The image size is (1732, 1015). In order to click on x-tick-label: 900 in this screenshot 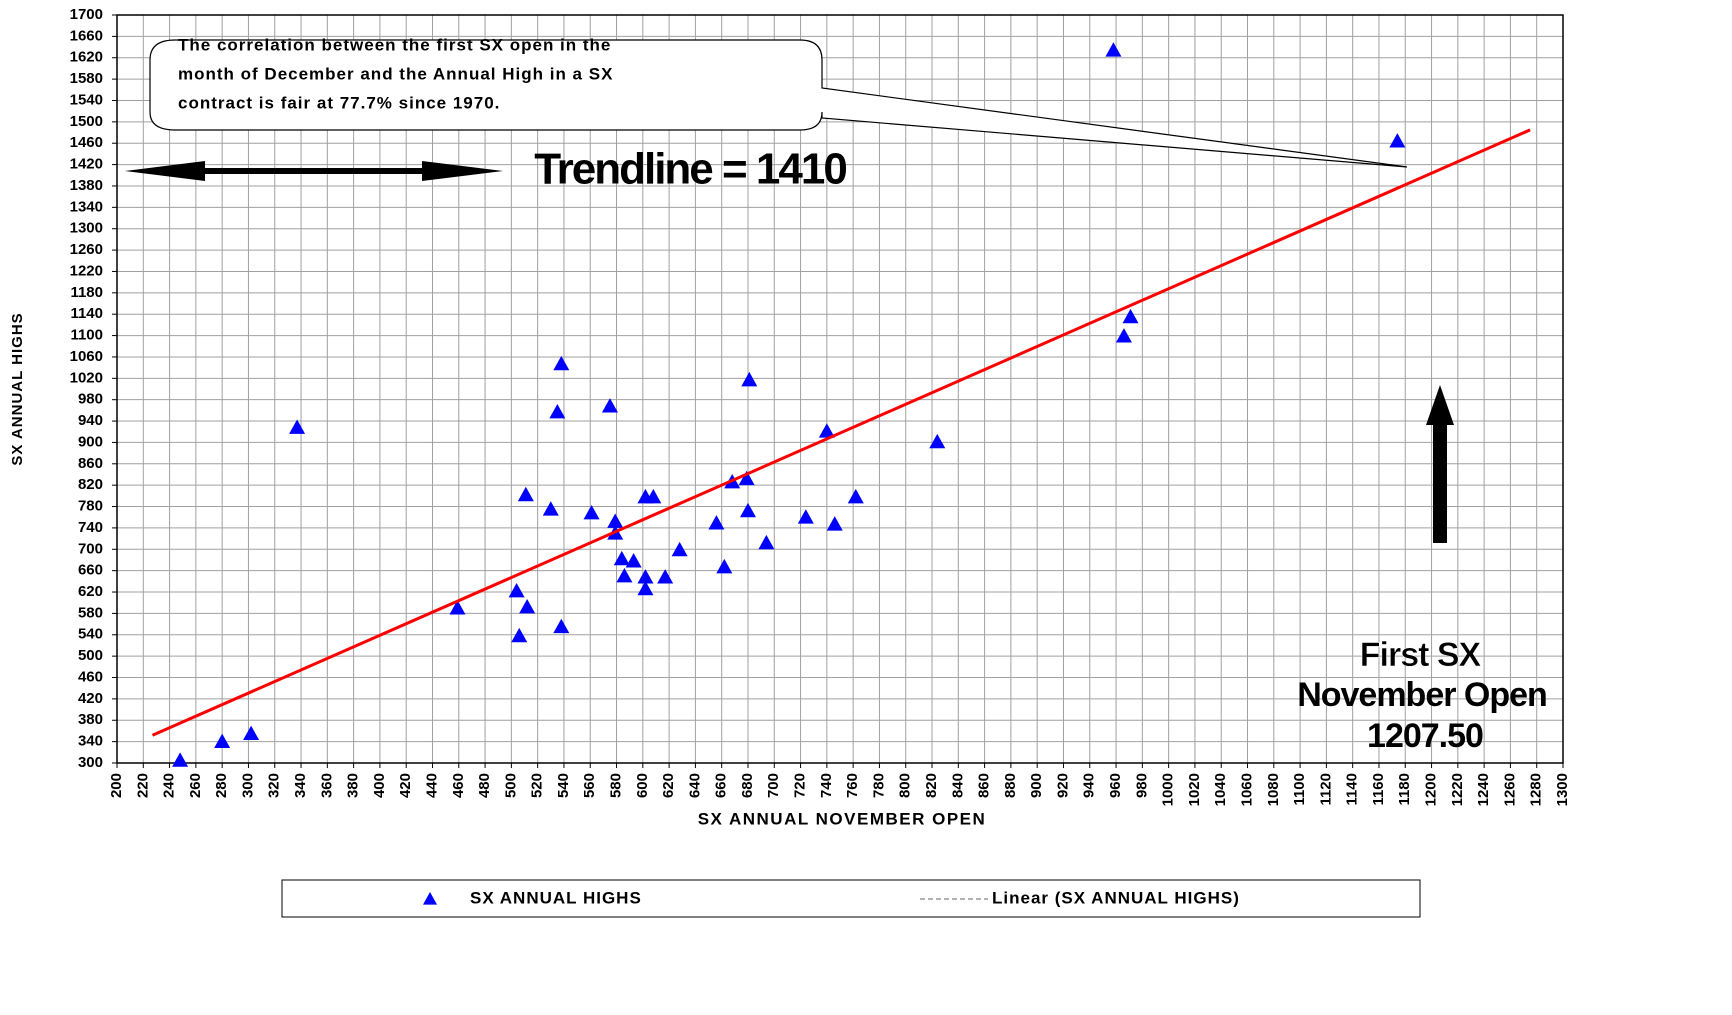, I will do `click(1036, 785)`.